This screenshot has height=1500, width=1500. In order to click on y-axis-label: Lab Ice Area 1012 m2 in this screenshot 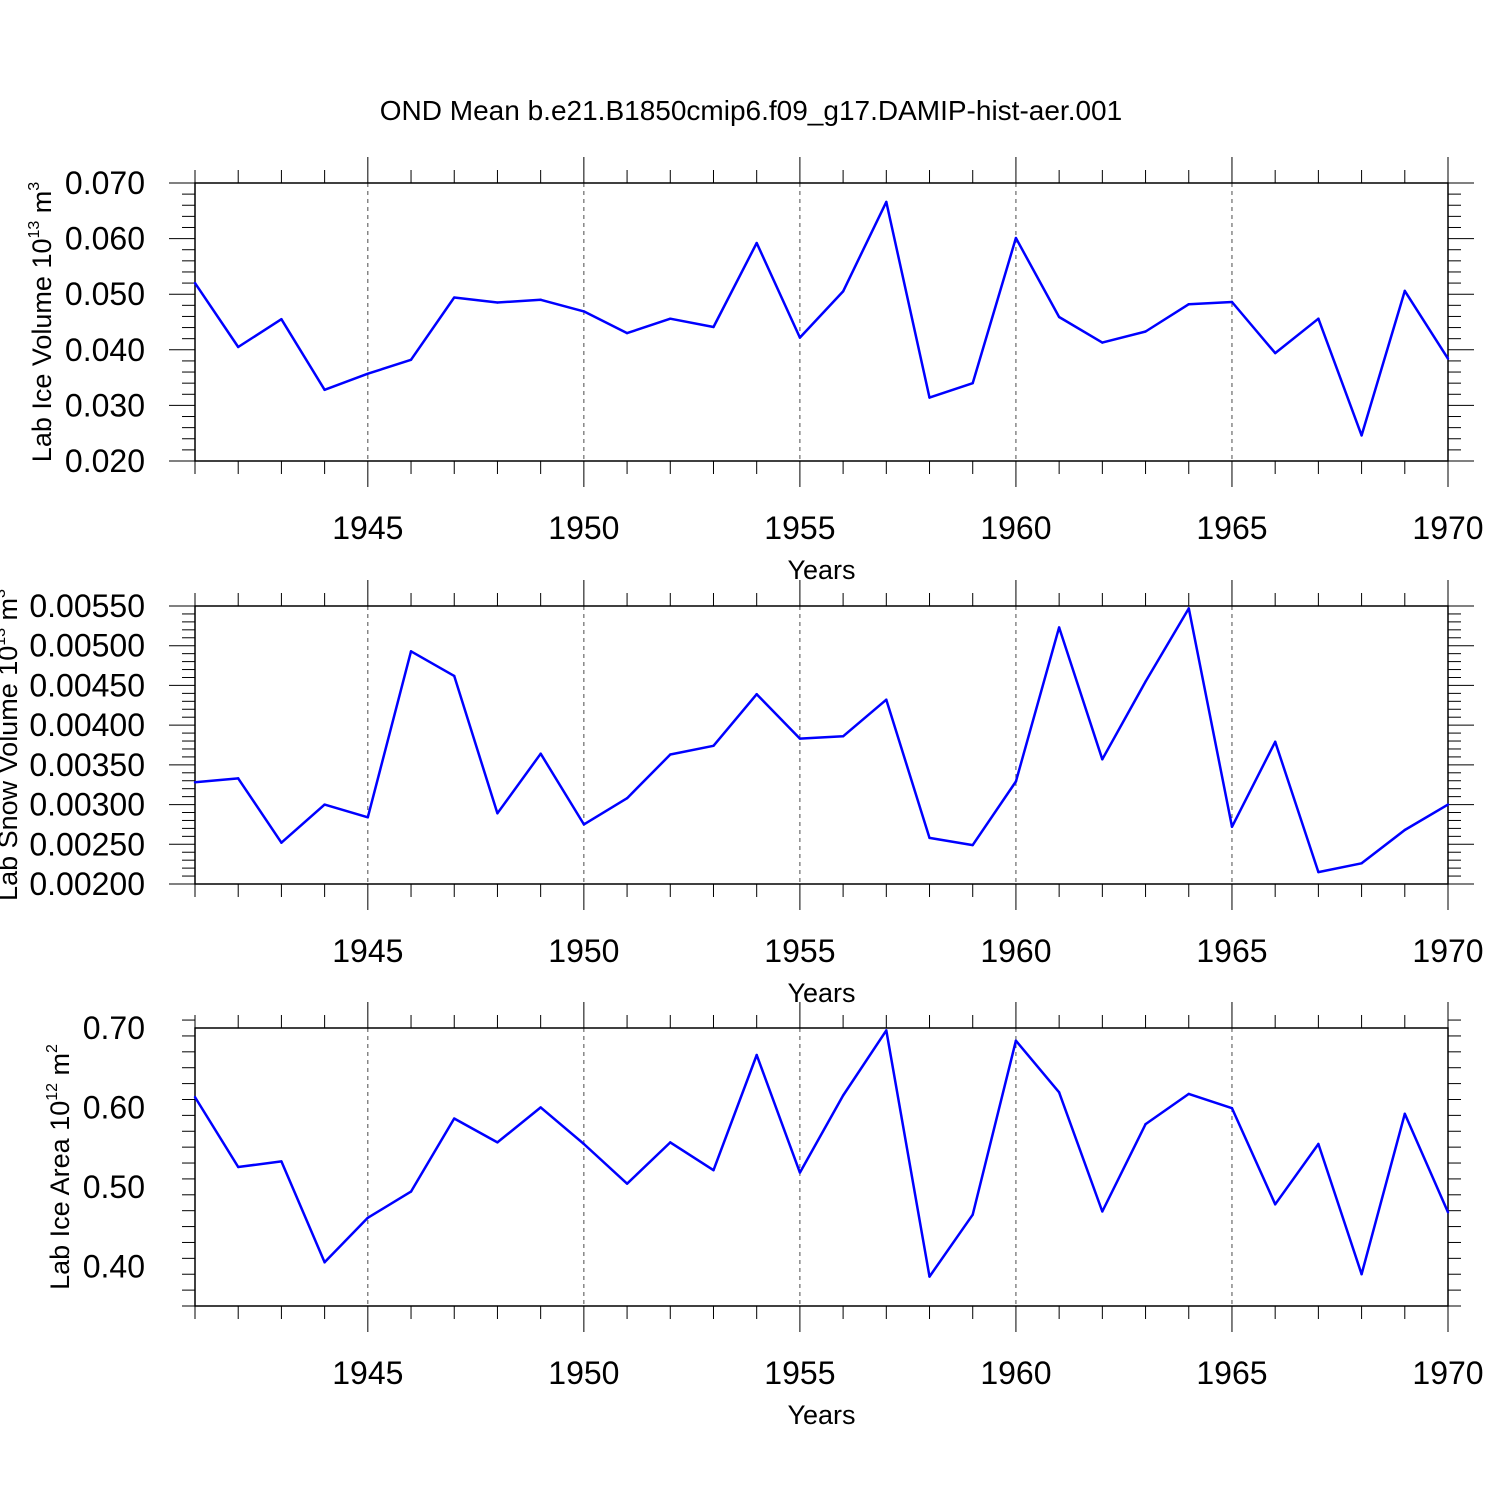, I will do `click(59, 1167)`.